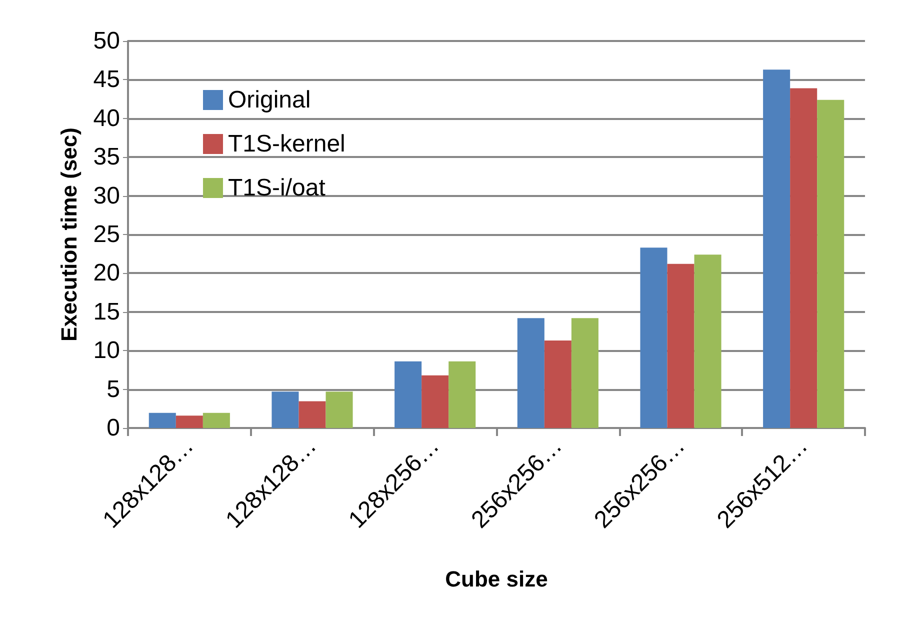 The width and height of the screenshot is (913, 617). Describe the element at coordinates (106, 350) in the screenshot. I see `y-tick-label: 10` at that location.